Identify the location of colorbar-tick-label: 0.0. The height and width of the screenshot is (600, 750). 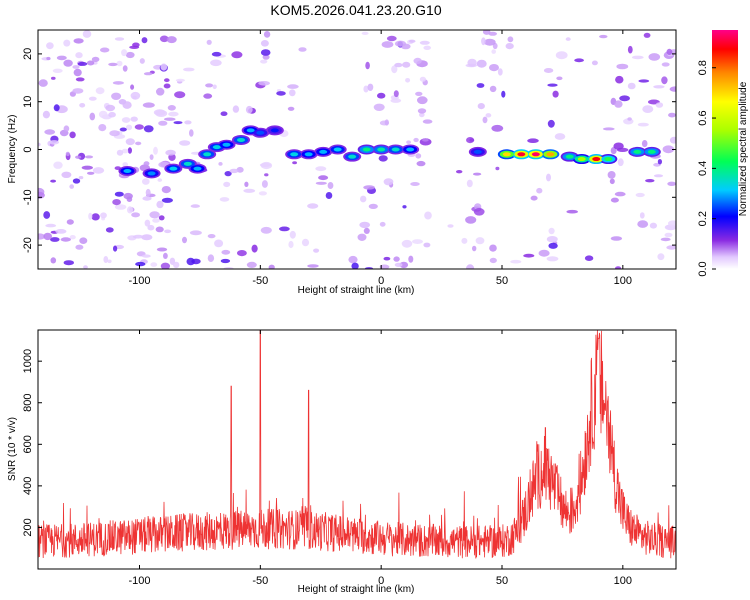
(703, 268).